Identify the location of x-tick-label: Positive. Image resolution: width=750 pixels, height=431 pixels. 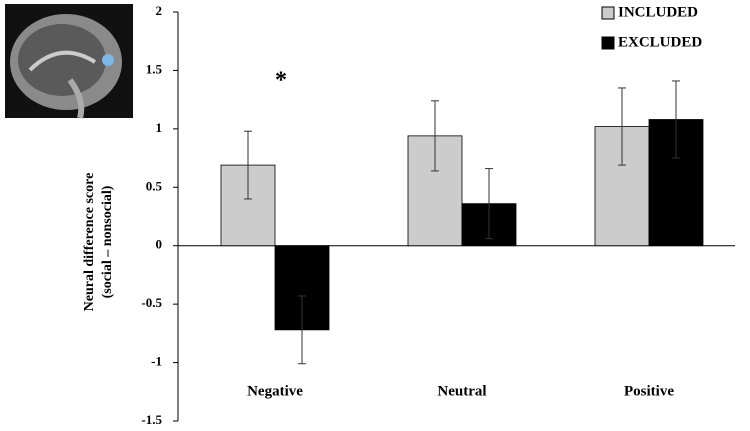
(649, 391).